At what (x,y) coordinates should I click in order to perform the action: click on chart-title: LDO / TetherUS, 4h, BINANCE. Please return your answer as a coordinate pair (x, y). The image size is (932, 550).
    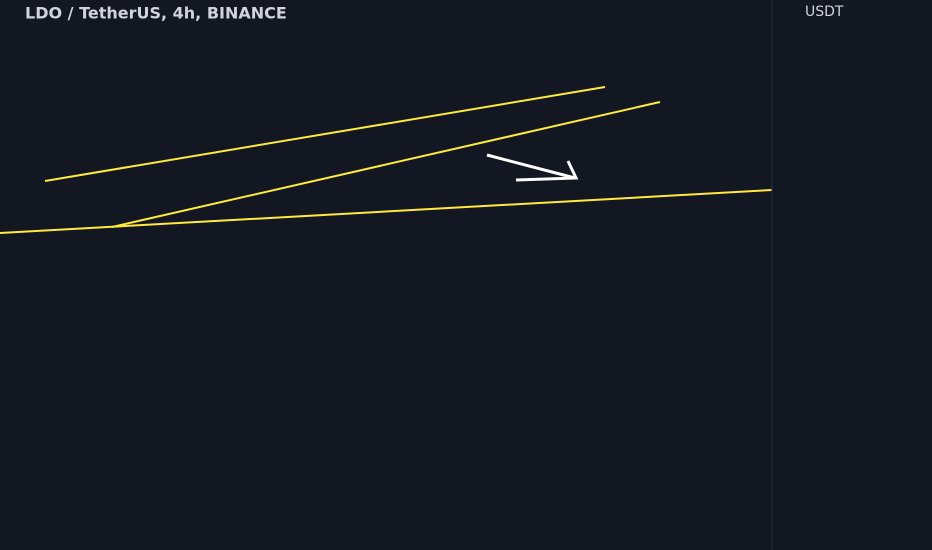
    Looking at the image, I should click on (156, 13).